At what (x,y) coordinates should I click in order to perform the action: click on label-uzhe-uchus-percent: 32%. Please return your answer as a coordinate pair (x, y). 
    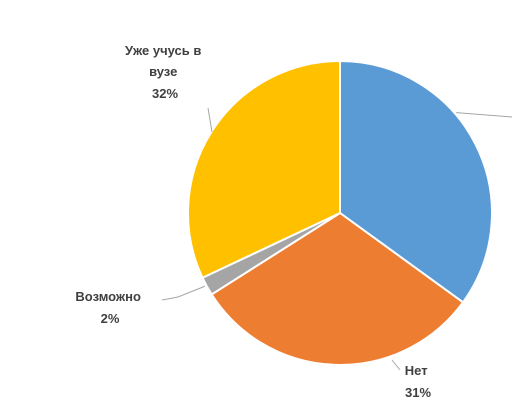
    Looking at the image, I should click on (165, 93).